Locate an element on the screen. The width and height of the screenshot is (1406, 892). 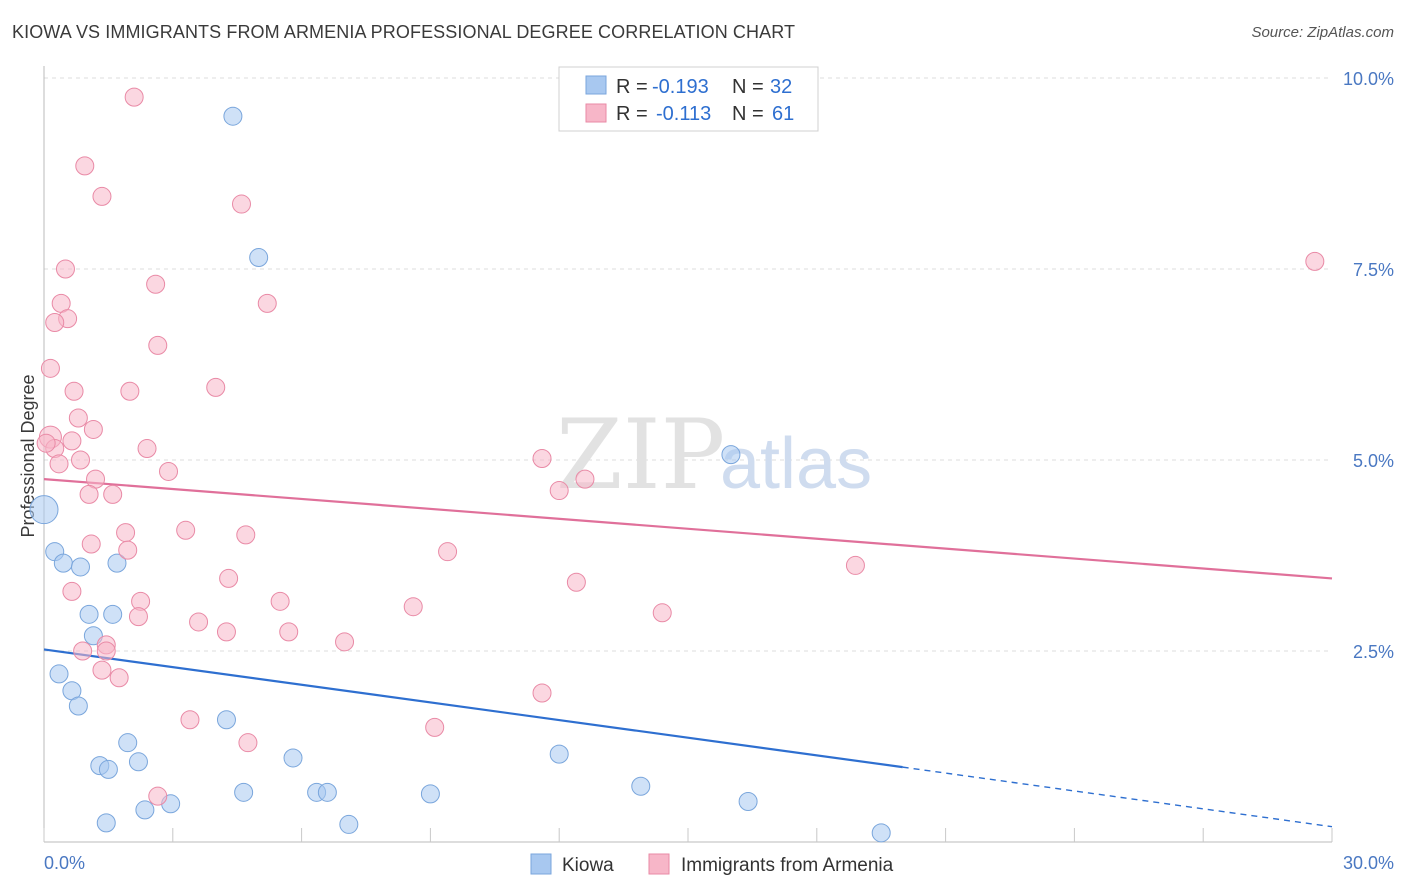
legend-n-value-armenia: 61 is located at coordinates (783, 114).